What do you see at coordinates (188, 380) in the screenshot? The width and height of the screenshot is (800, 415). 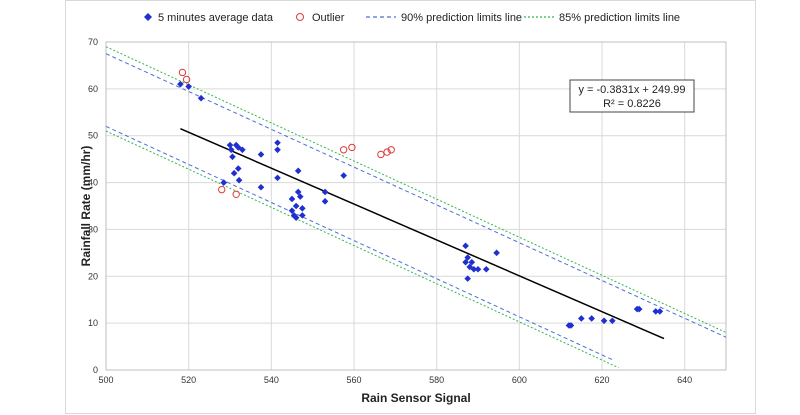 I see `x-tick-label: 520` at bounding box center [188, 380].